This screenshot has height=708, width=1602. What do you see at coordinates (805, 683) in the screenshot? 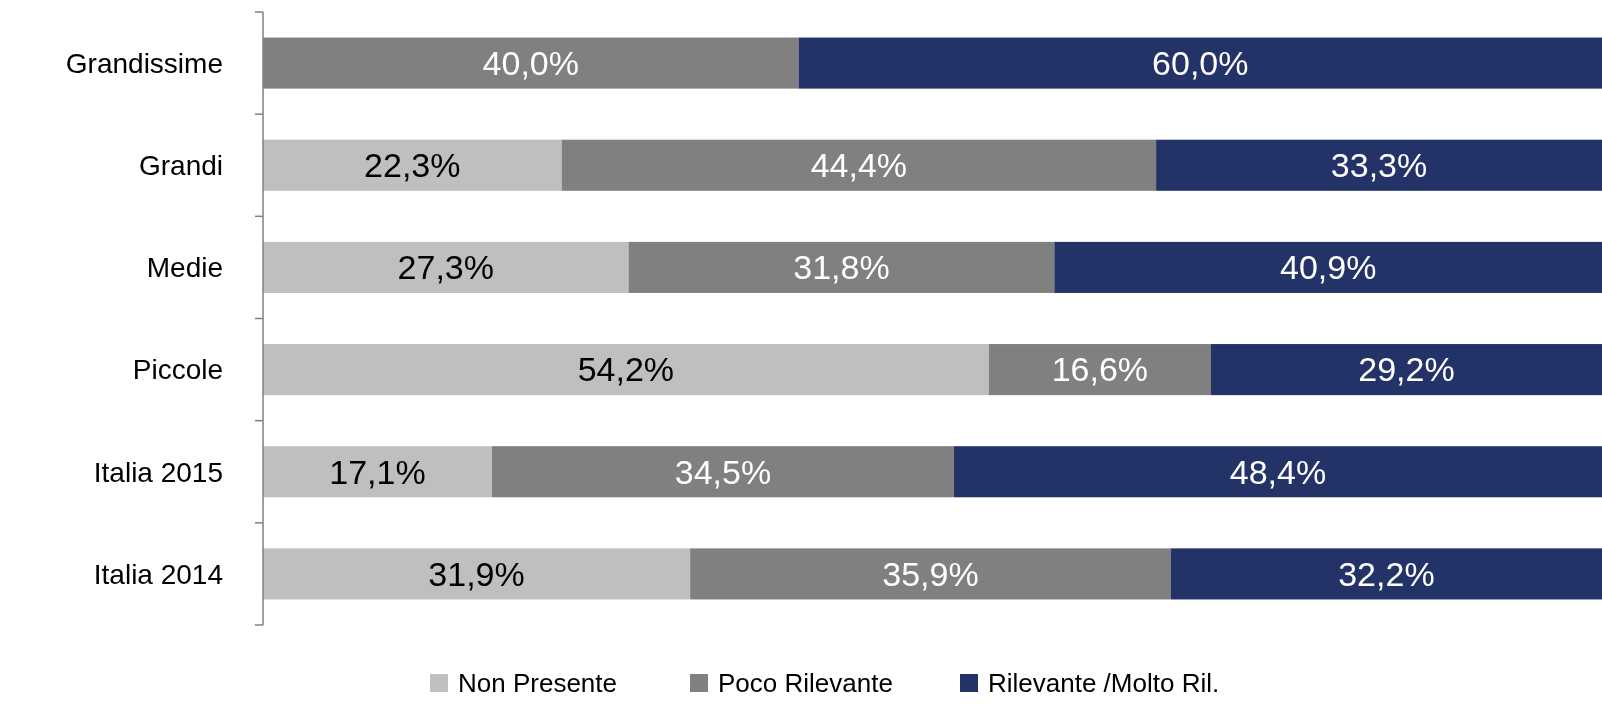
I see `legend-label: Poco Rilevante` at bounding box center [805, 683].